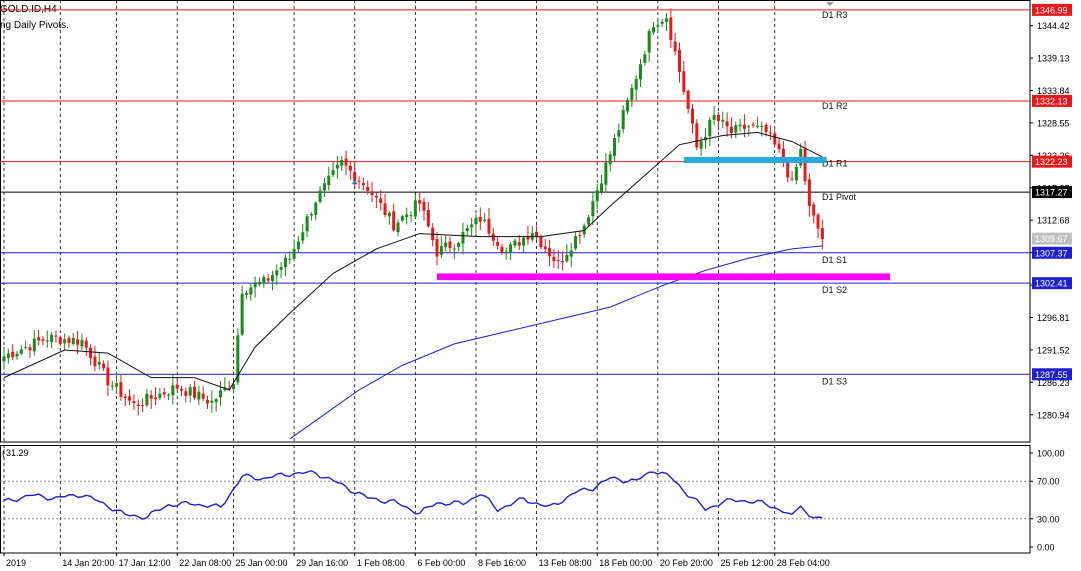 The height and width of the screenshot is (571, 1081). I want to click on time-tick-label: 8 Feb 16:00, so click(502, 563).